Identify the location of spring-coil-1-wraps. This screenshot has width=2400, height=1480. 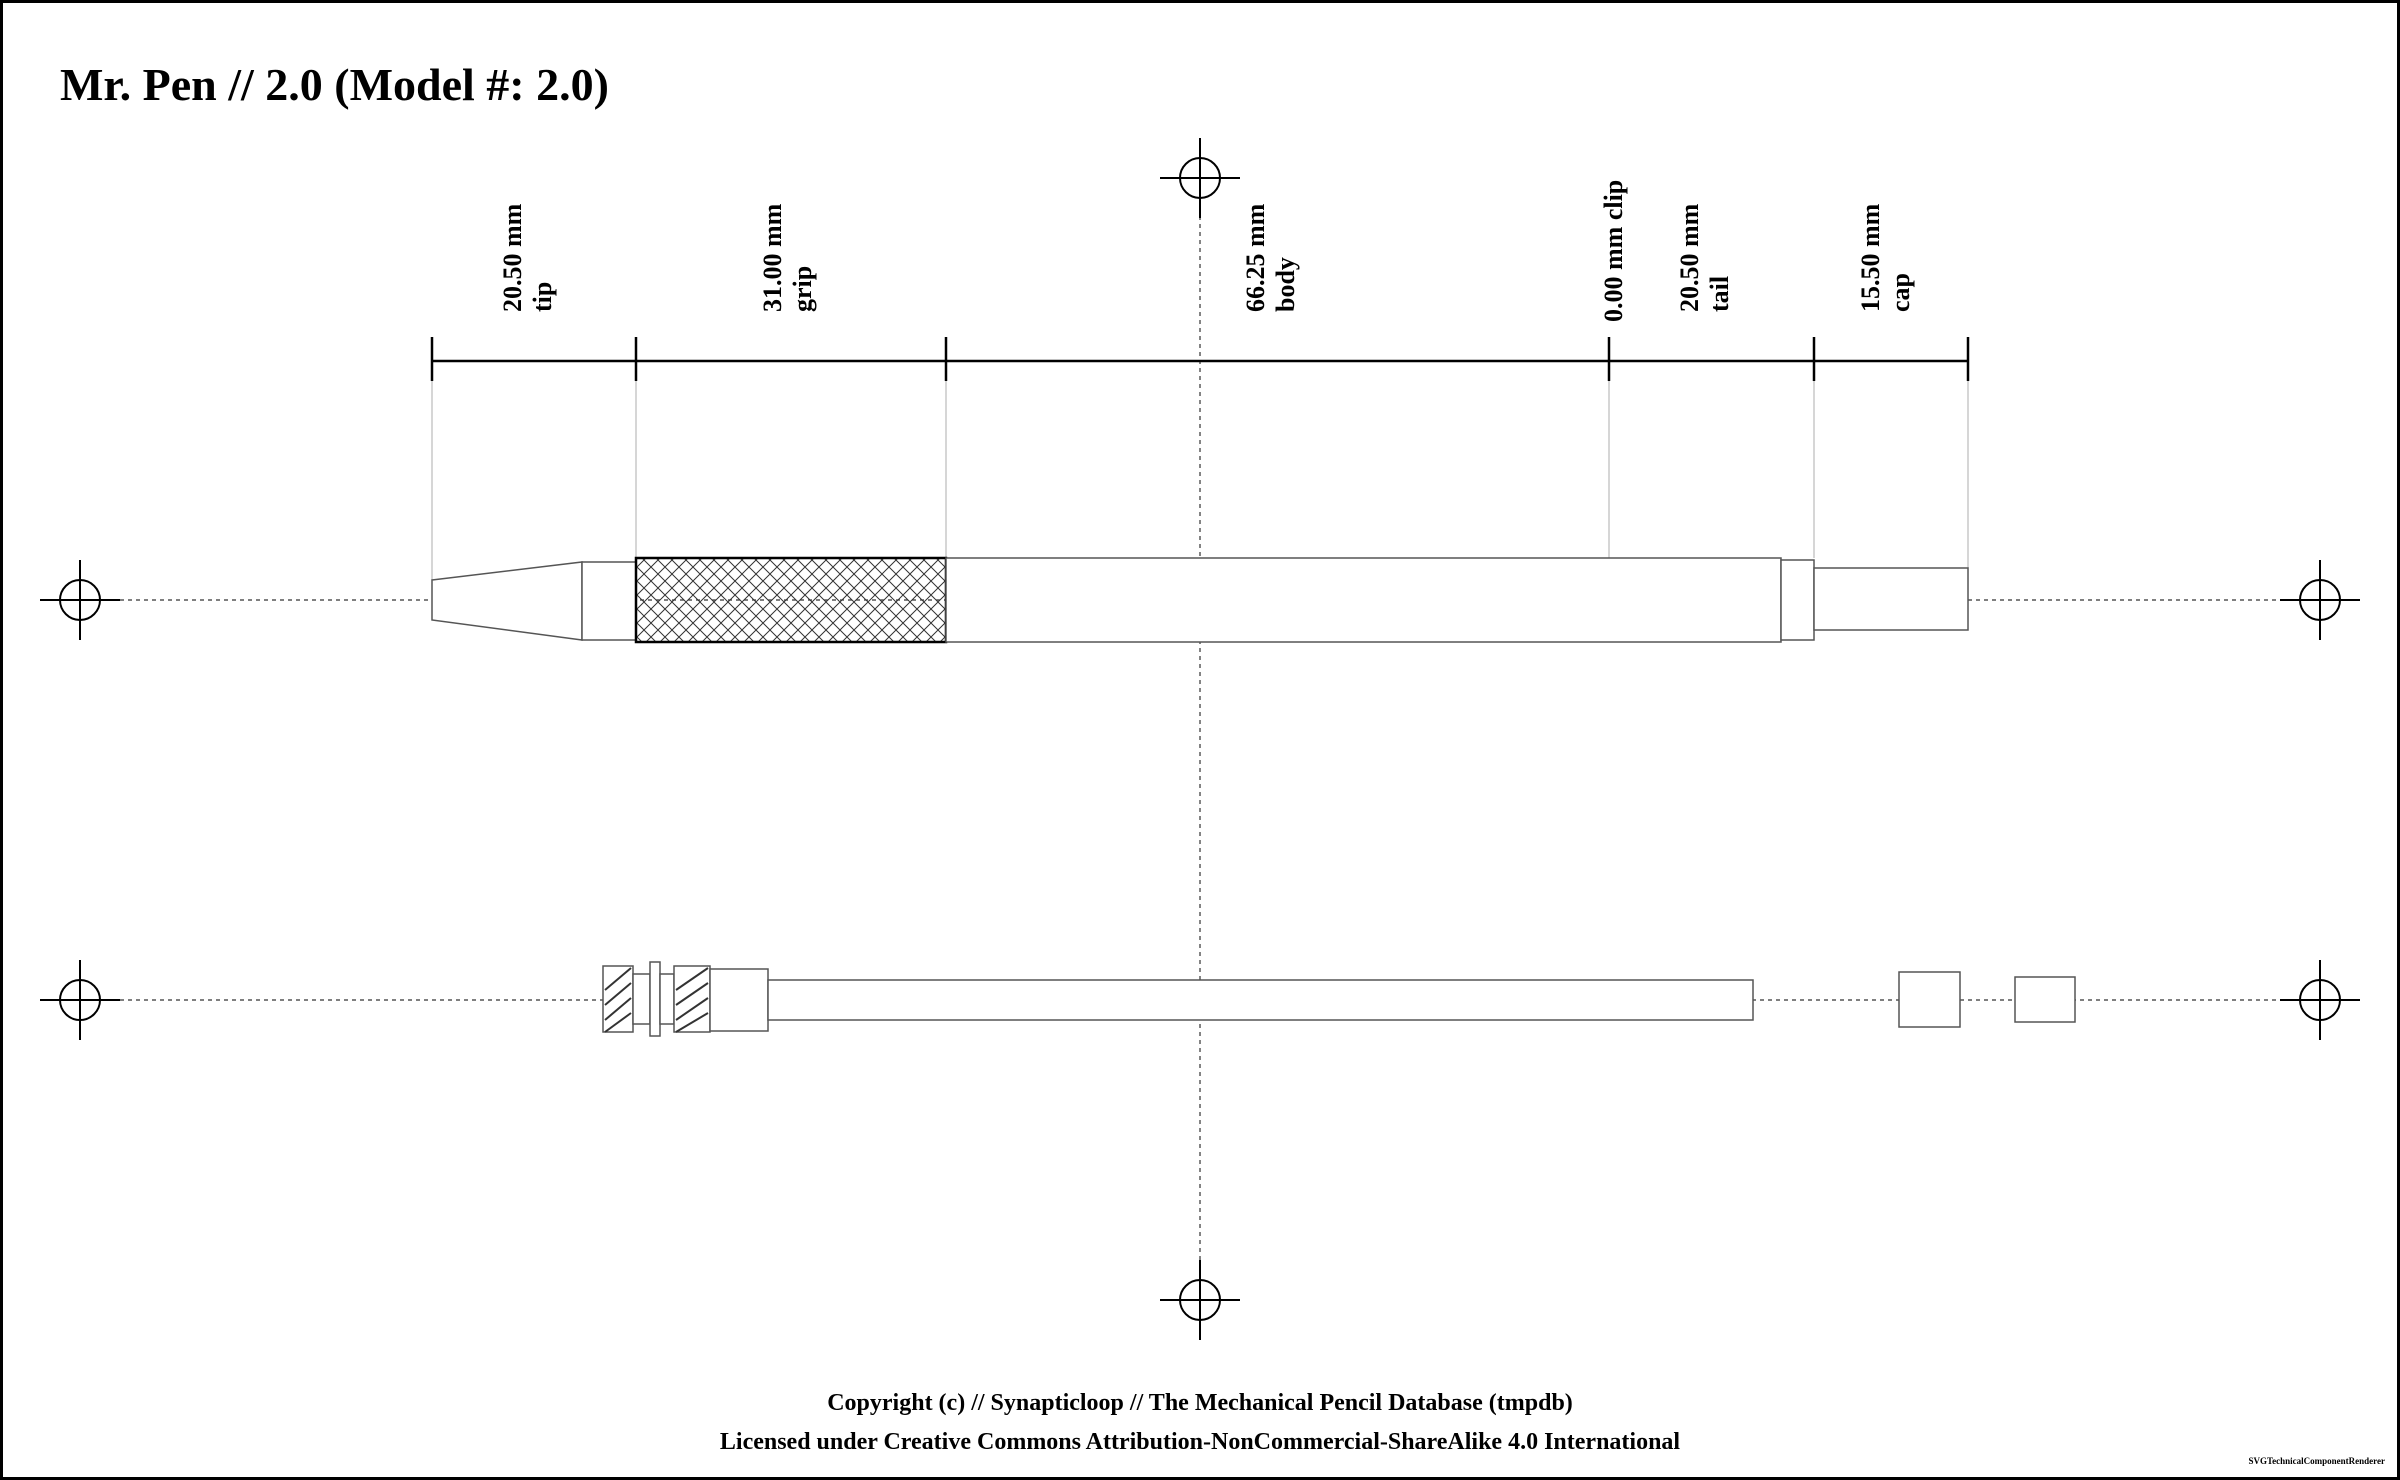
(618, 1000).